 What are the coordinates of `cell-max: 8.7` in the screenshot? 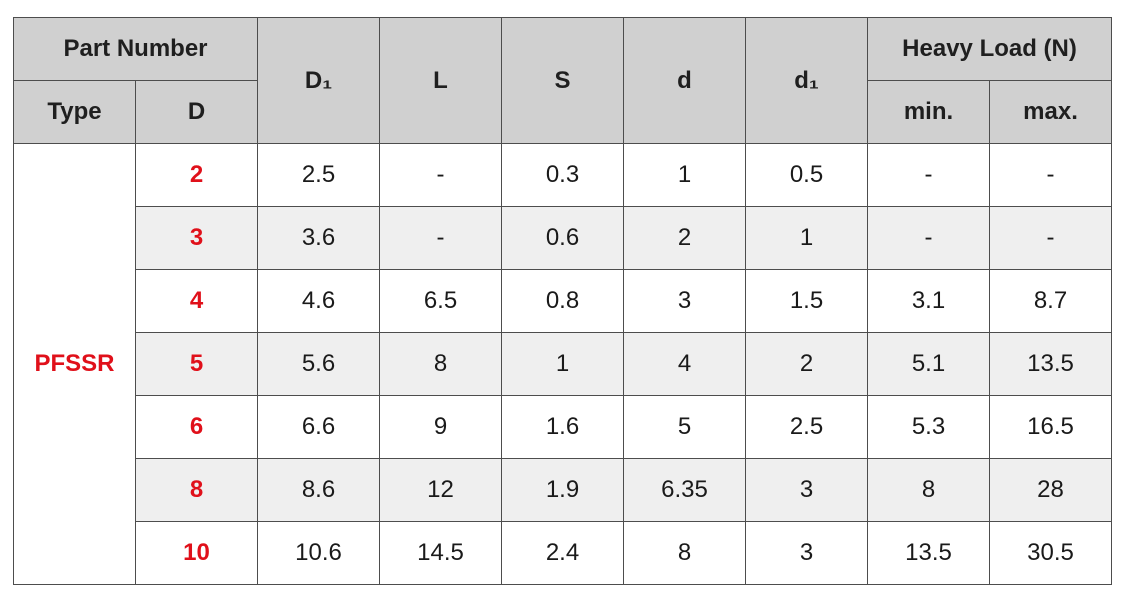 It's located at (1051, 301).